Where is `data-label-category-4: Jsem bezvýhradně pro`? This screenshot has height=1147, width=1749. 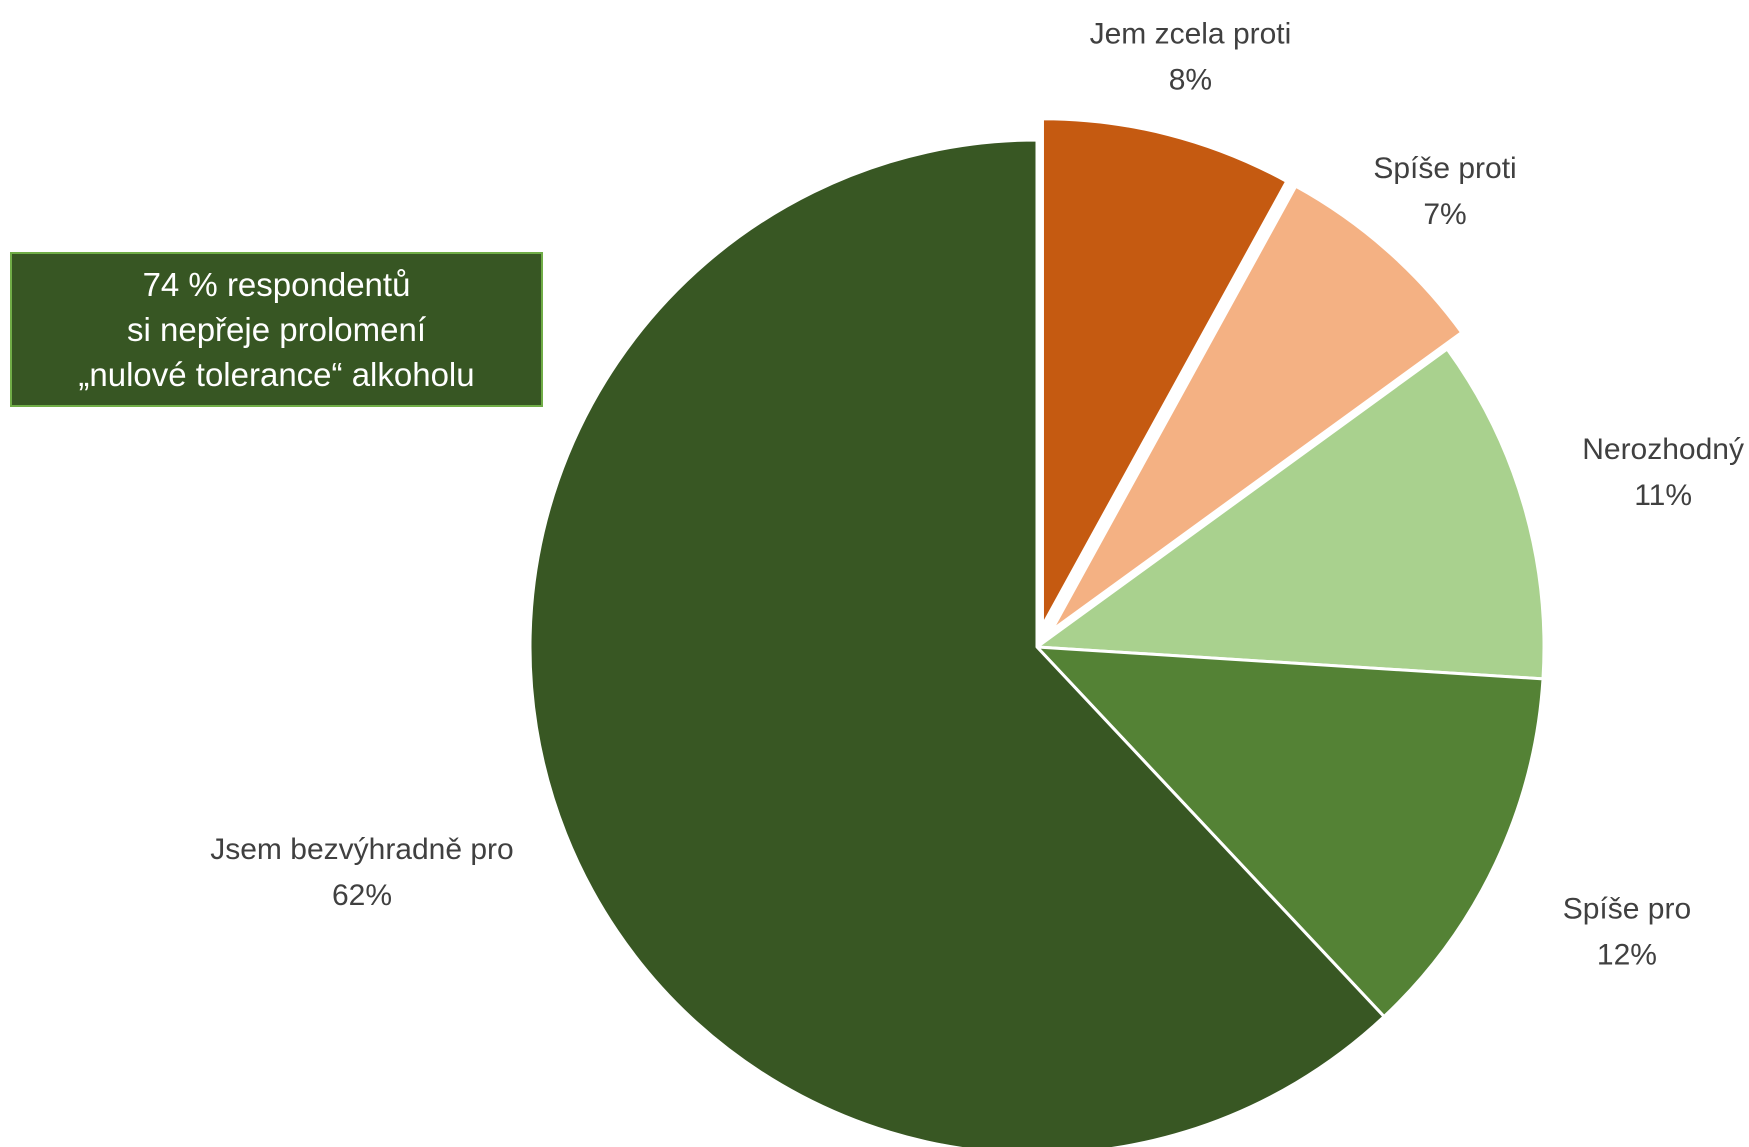 data-label-category-4: Jsem bezvýhradně pro is located at coordinates (362, 849).